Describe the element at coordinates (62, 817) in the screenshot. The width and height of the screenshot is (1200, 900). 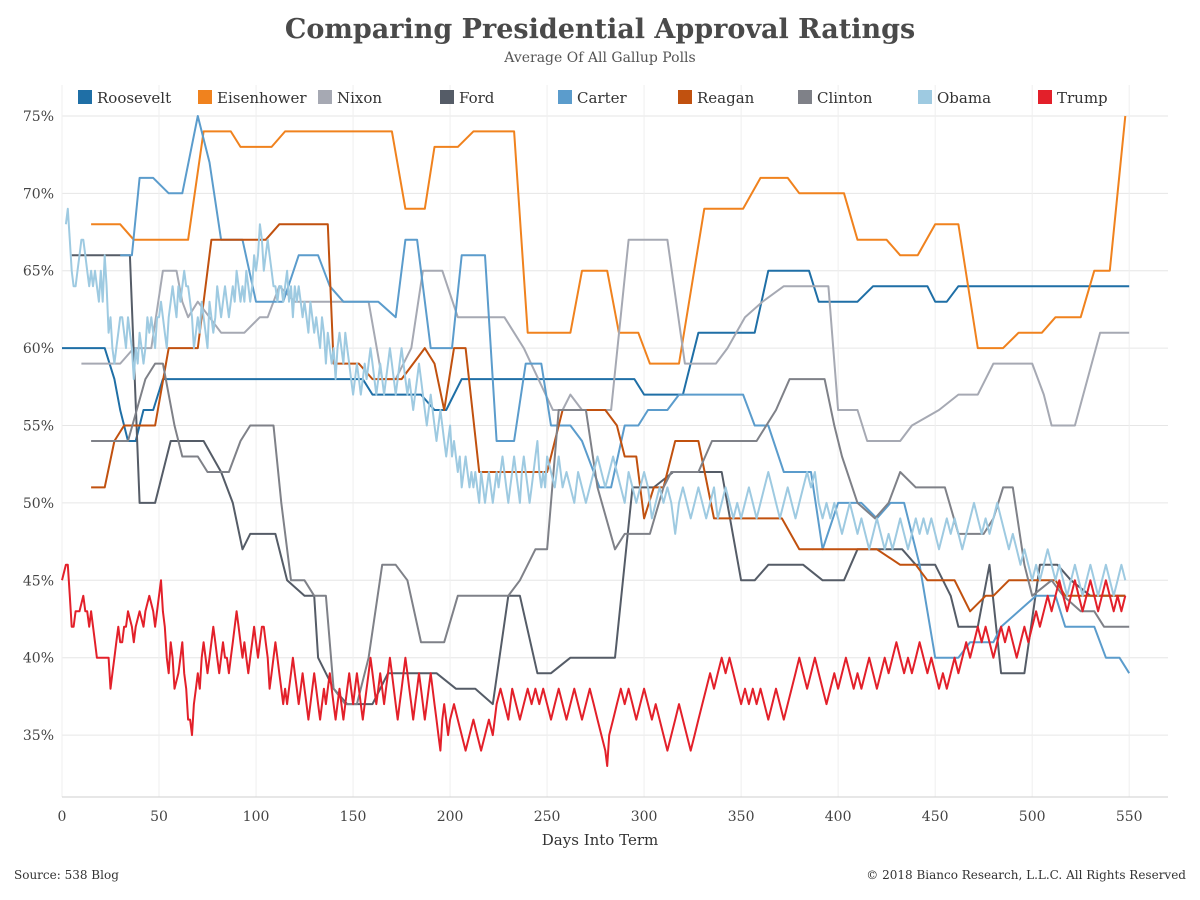
I see `x-tick-label: 0` at that location.